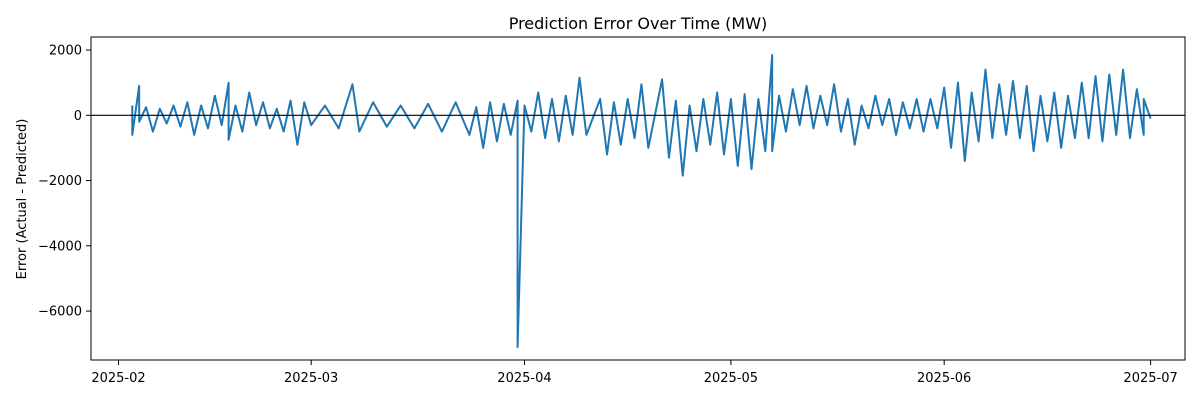 This screenshot has width=1200, height=400. What do you see at coordinates (65, 51) in the screenshot?
I see `y-tick-label: 2000` at bounding box center [65, 51].